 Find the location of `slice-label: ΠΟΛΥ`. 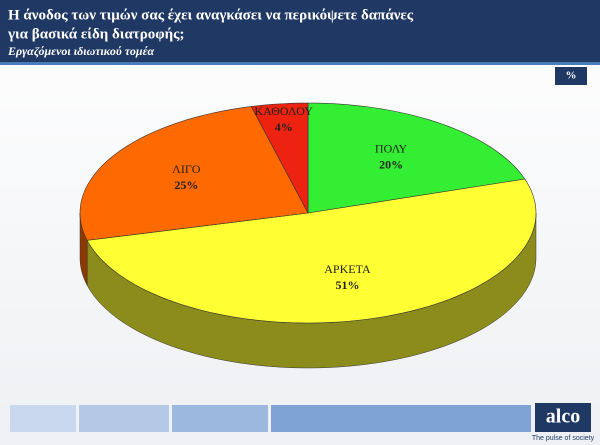

slice-label: ΠΟΛΥ is located at coordinates (391, 149).